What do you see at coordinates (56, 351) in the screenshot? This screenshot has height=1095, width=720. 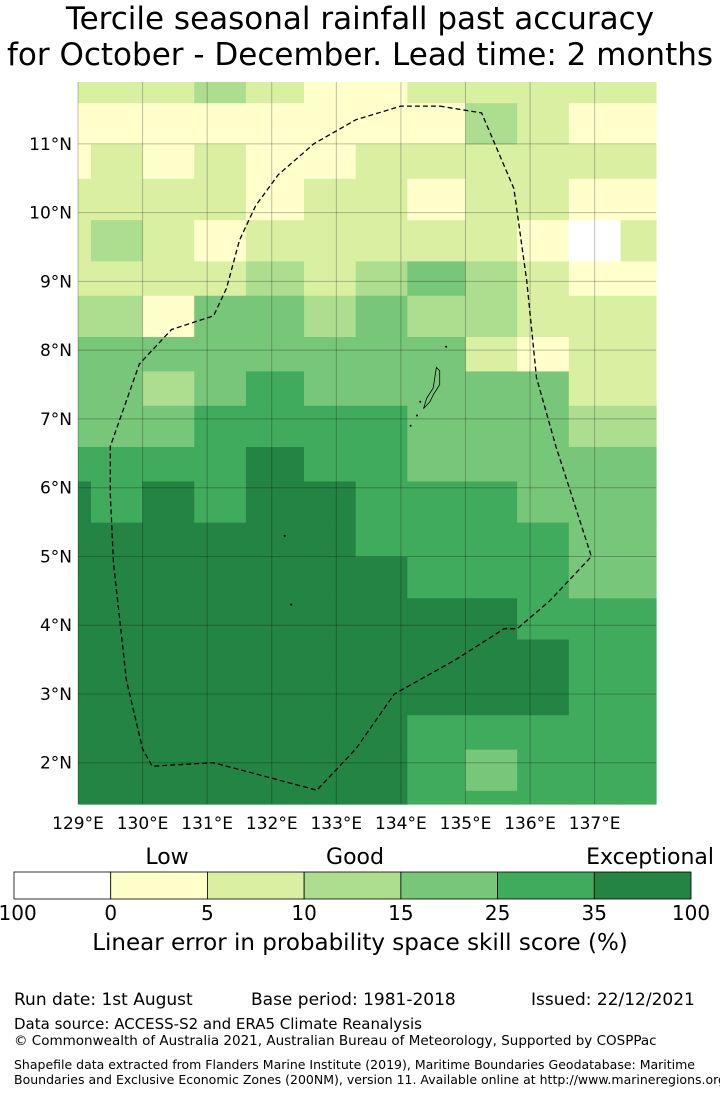 I see `lat-tick-label: 8°N` at bounding box center [56, 351].